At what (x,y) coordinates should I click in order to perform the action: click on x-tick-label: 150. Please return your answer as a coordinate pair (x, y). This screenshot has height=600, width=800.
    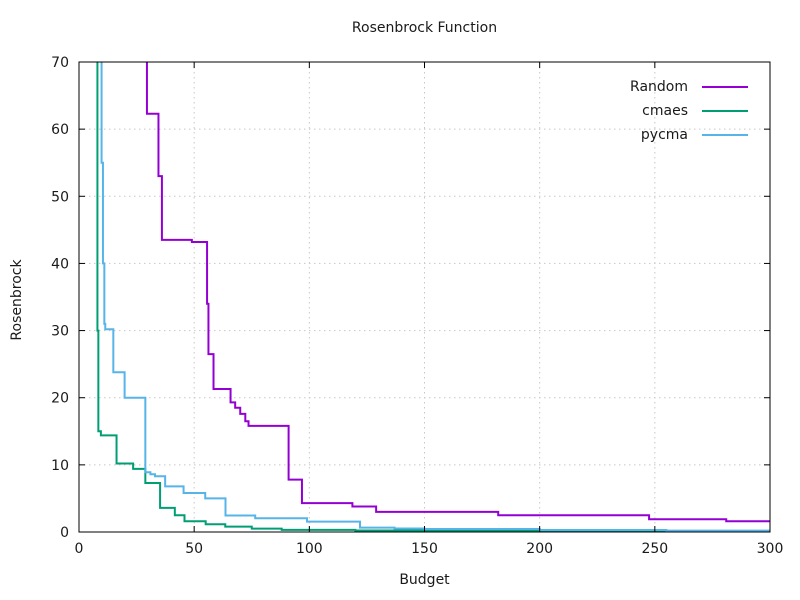
    Looking at the image, I should click on (424, 549).